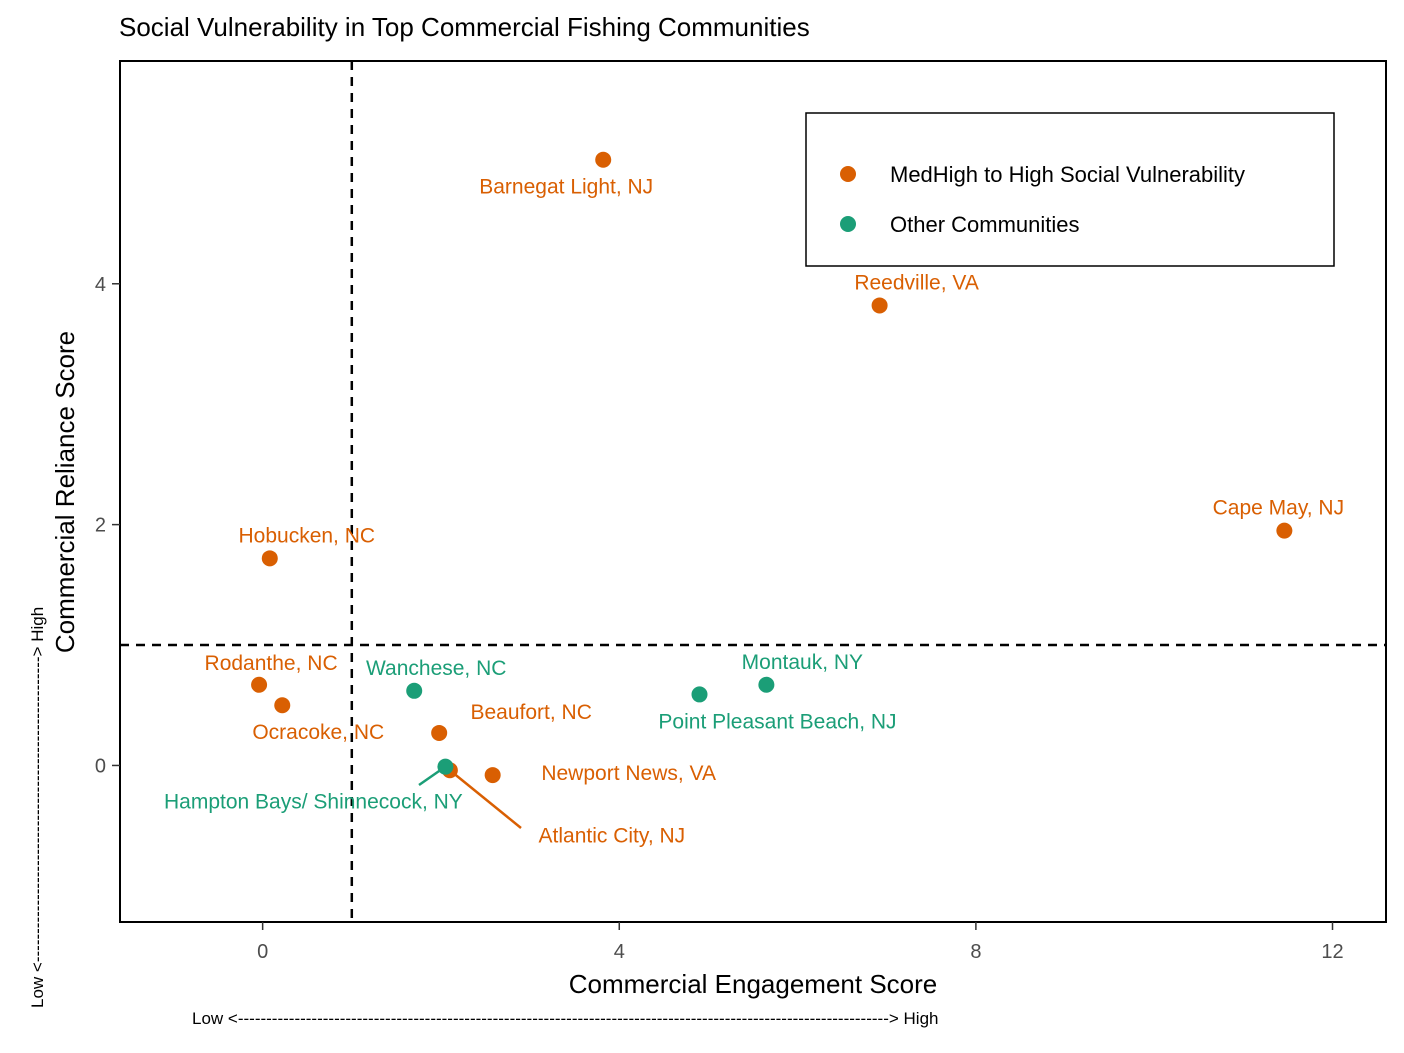 This screenshot has width=1404, height=1053. I want to click on point-label: Hampton Bays/ Shinnecock, NY, so click(313, 802).